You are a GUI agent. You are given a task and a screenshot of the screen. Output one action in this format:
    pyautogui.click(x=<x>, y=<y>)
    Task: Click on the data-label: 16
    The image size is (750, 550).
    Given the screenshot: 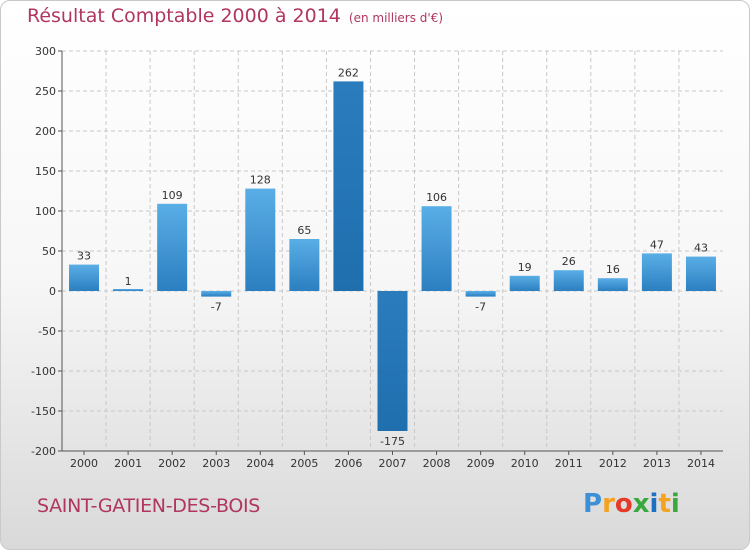 What is the action you would take?
    pyautogui.click(x=613, y=269)
    